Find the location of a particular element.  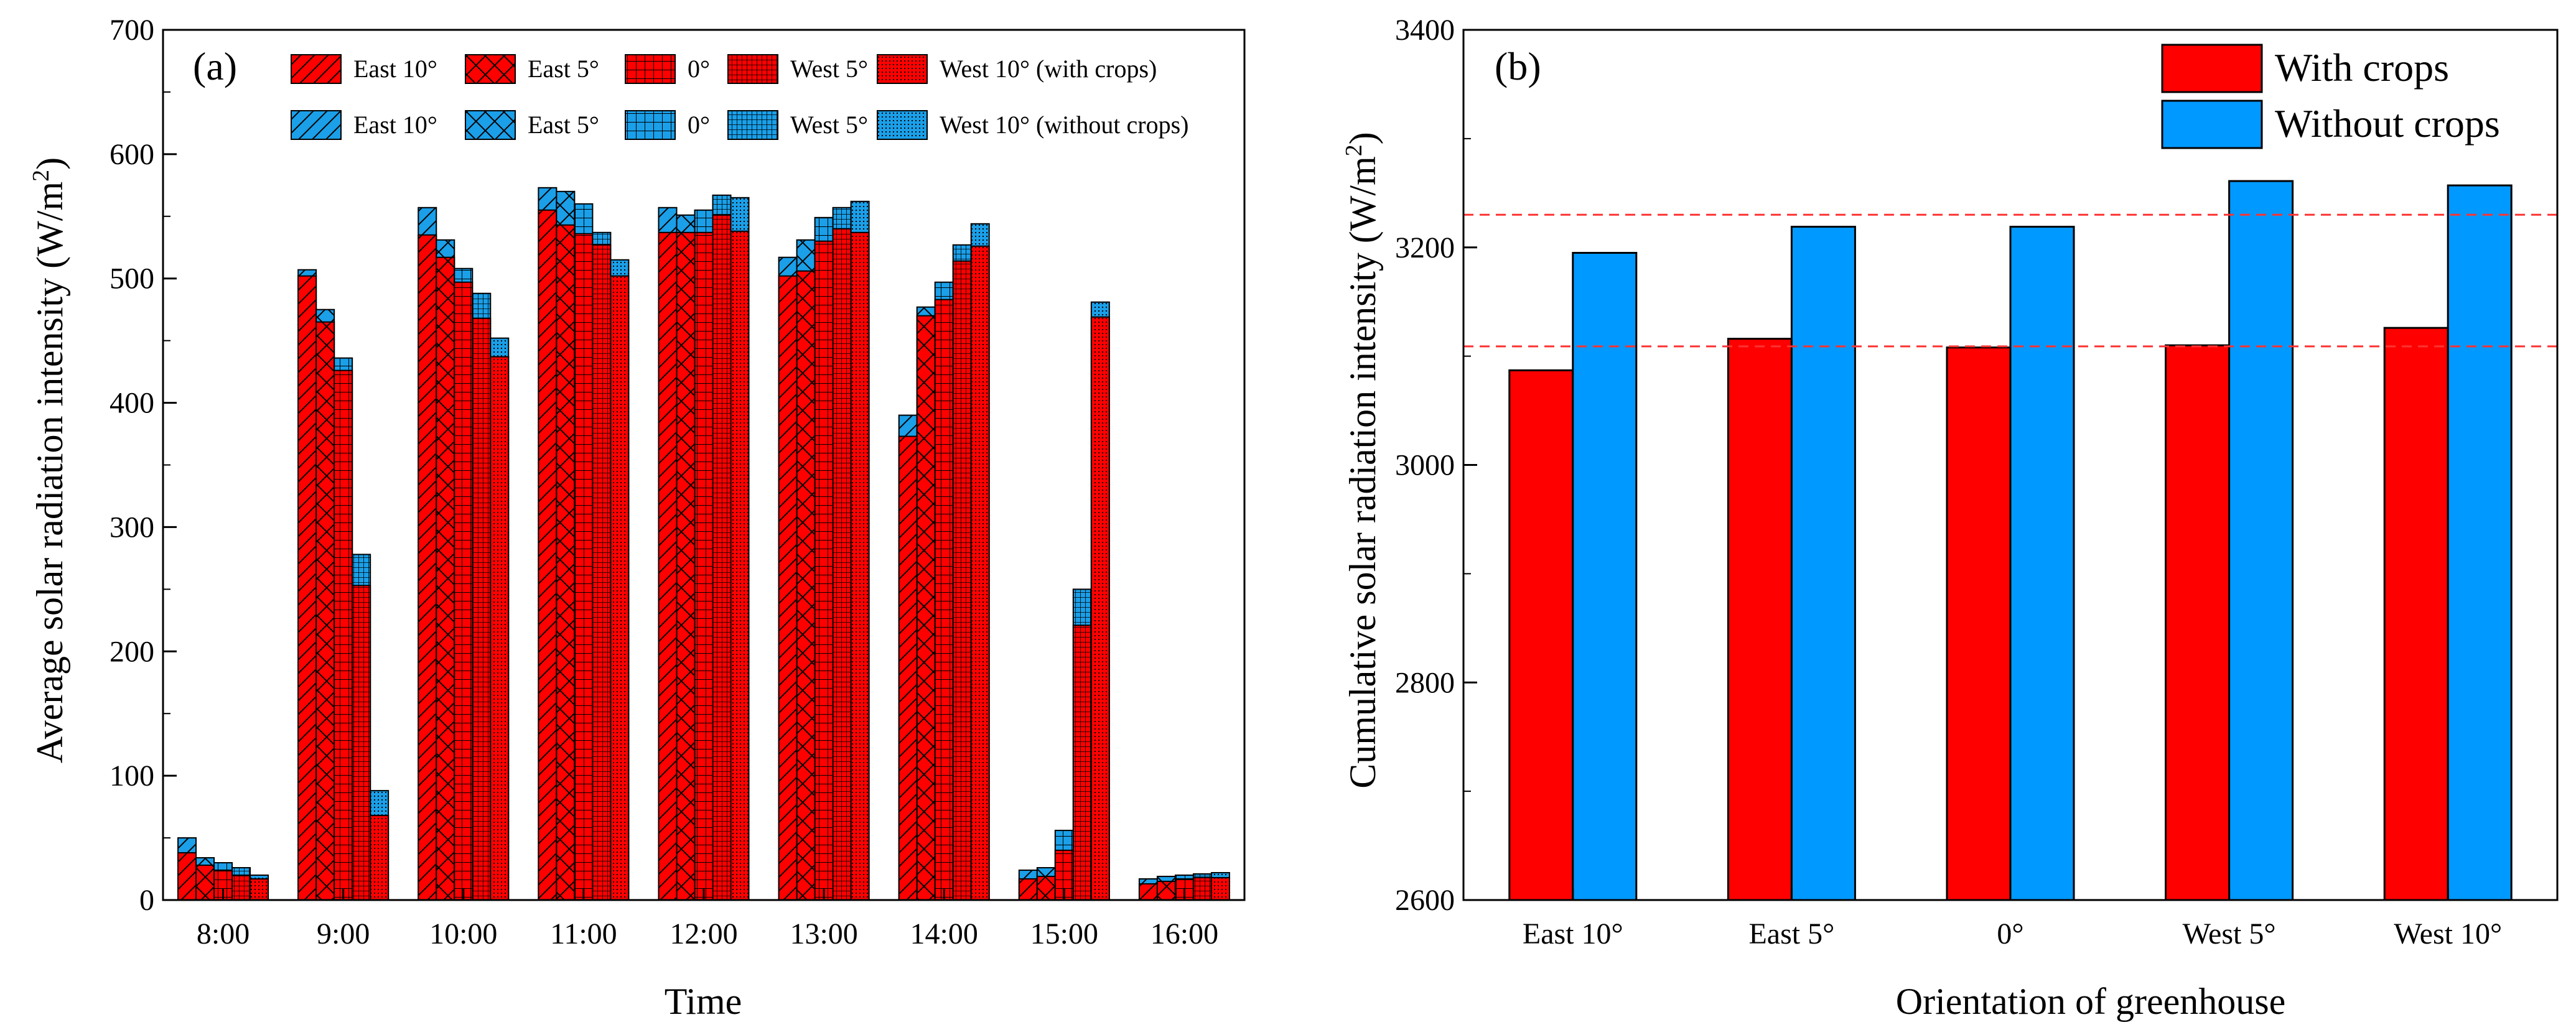

panel-a-y-tick-label: 700 is located at coordinates (132, 30).